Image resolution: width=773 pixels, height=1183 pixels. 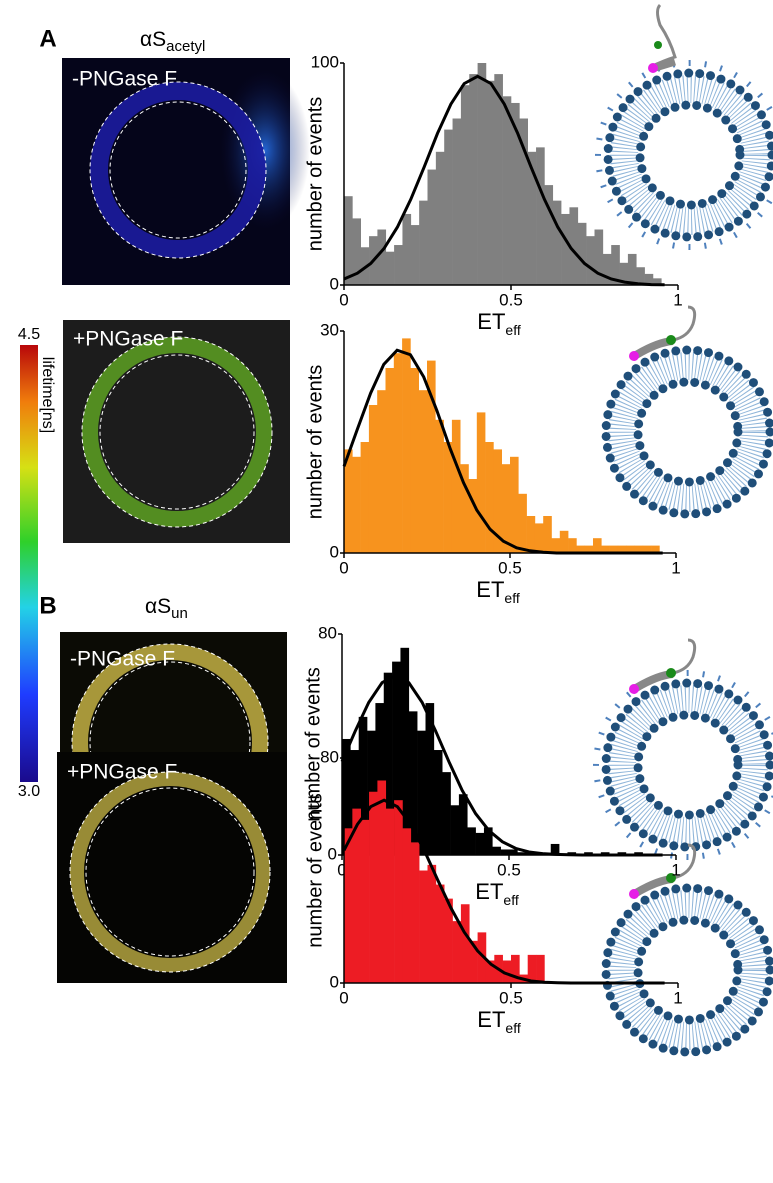 I want to click on colorbar, so click(x=29, y=563).